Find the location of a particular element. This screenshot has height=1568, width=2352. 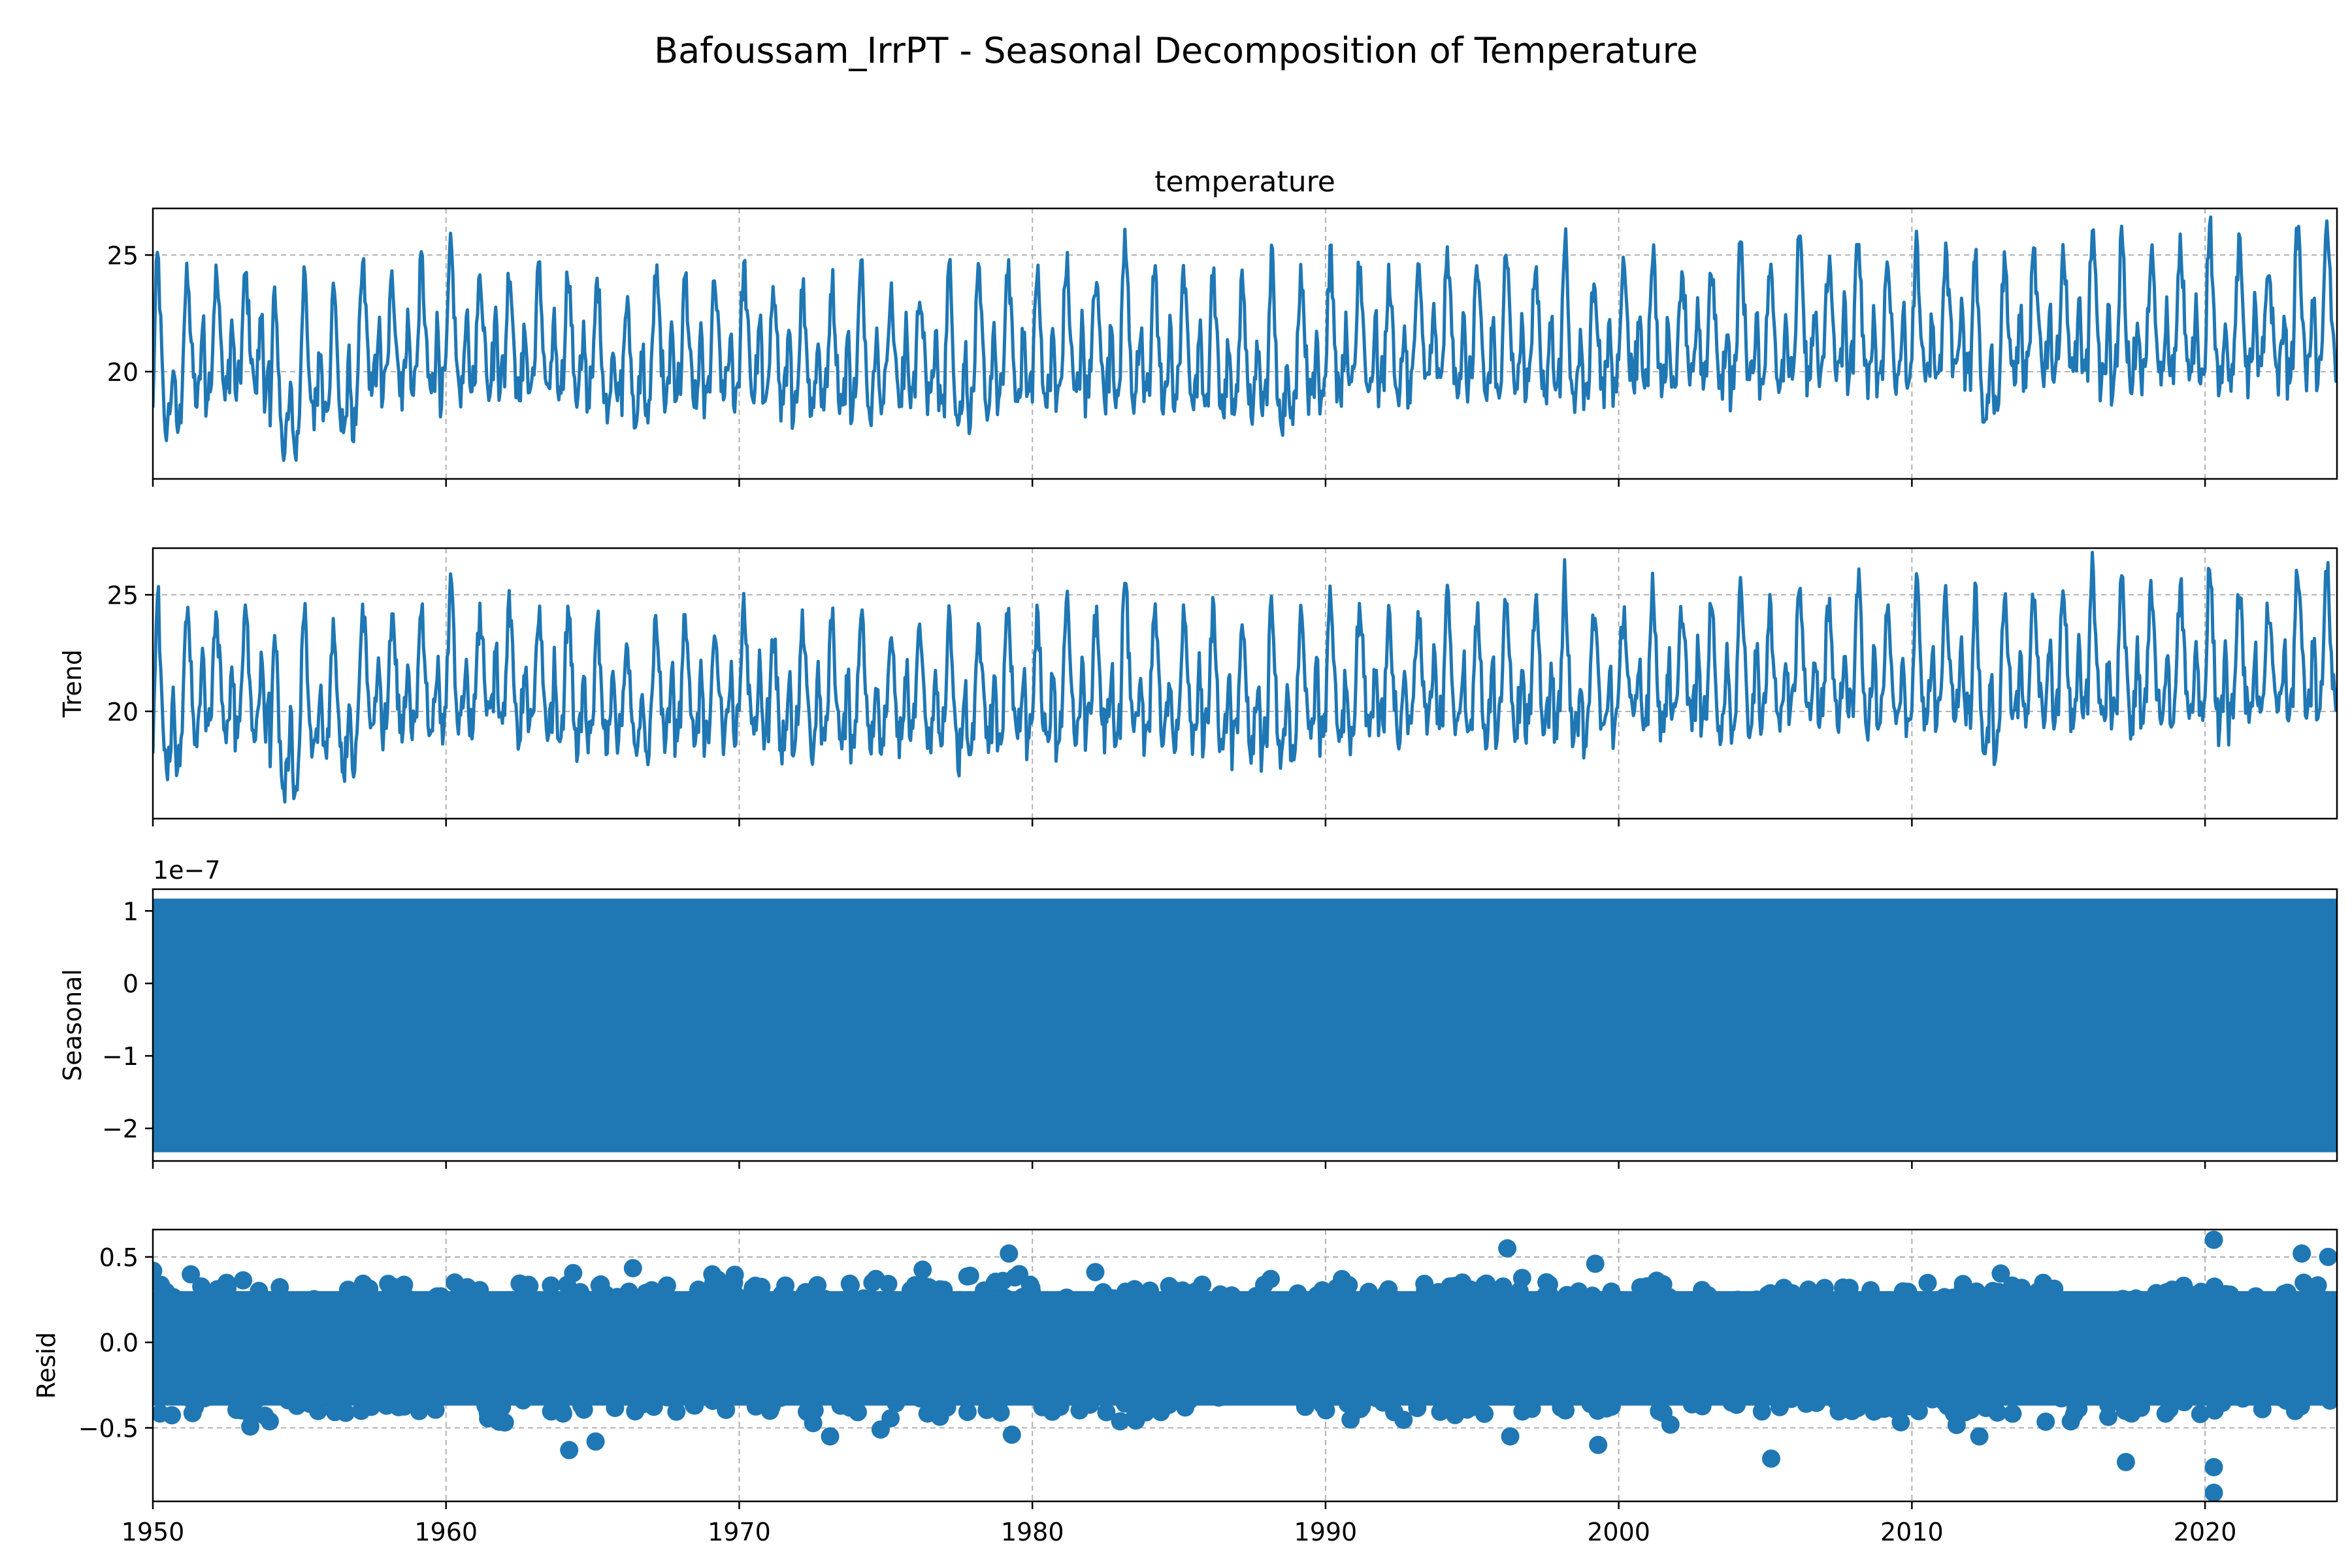

x-tick-label: 1970 is located at coordinates (739, 1532).